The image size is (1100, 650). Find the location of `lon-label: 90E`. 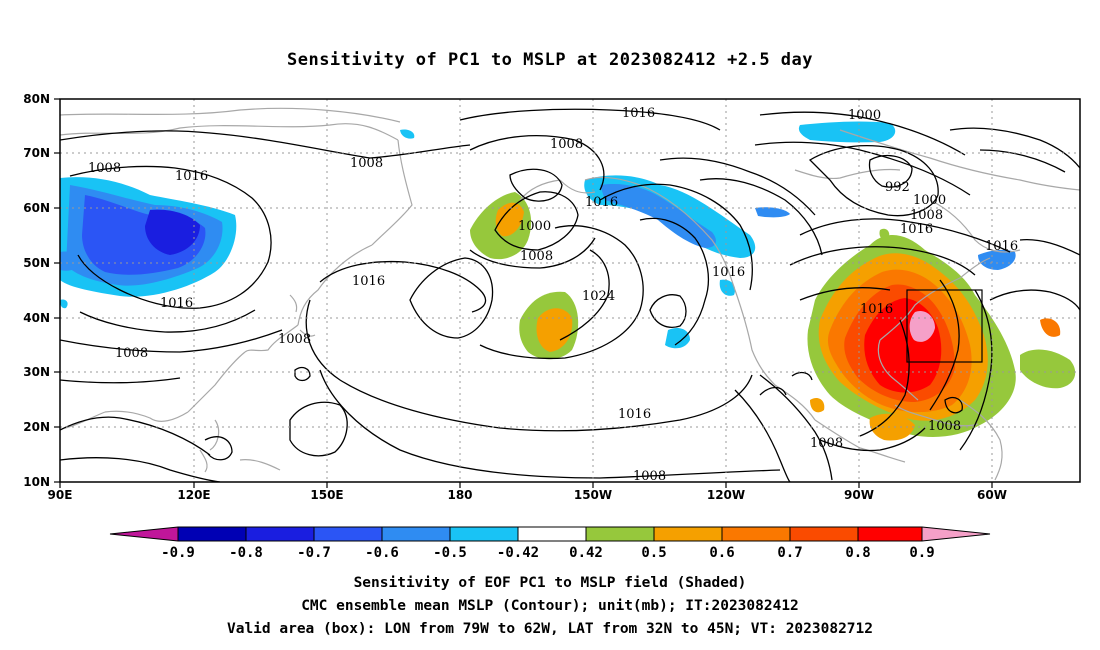

lon-label: 90E is located at coordinates (60, 495).